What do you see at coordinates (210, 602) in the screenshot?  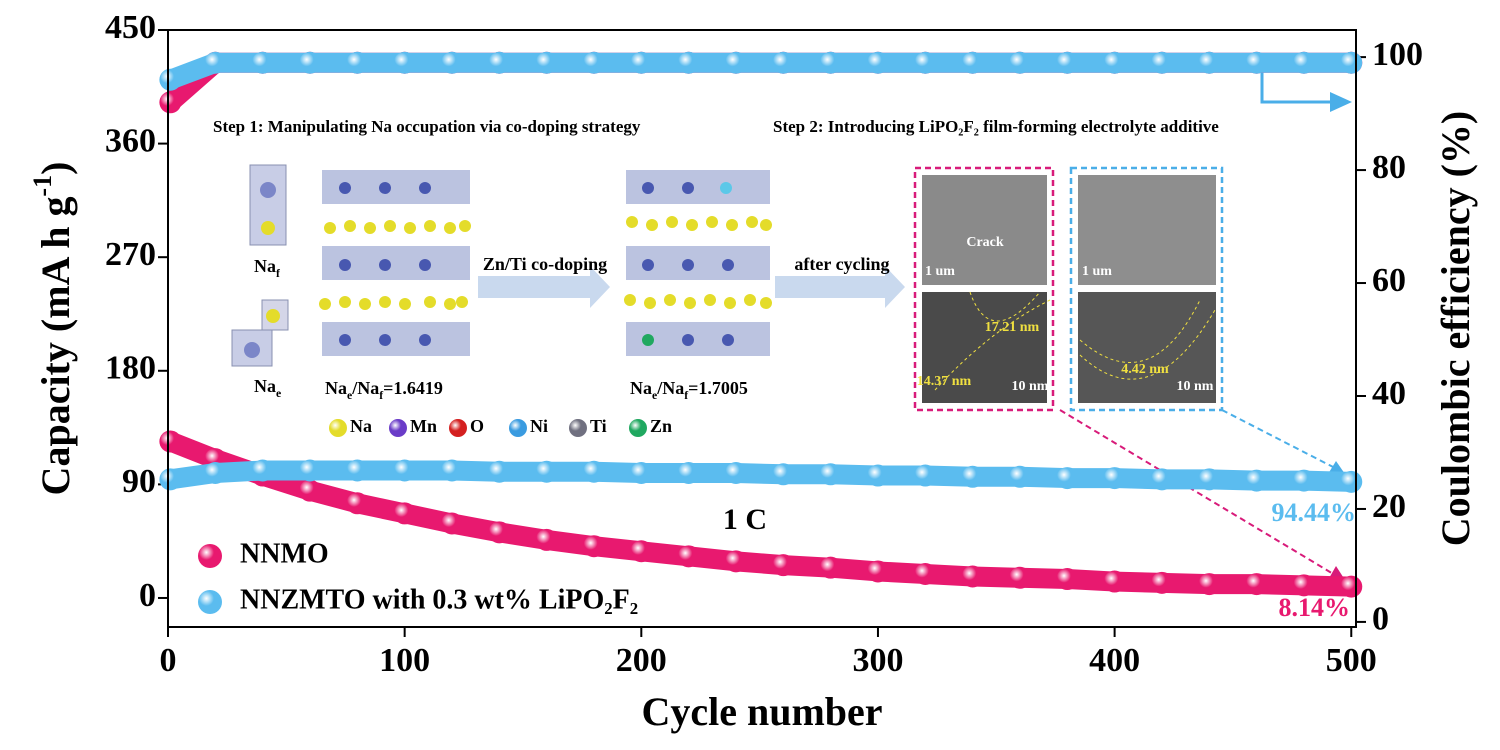 I see `legend-swatch` at bounding box center [210, 602].